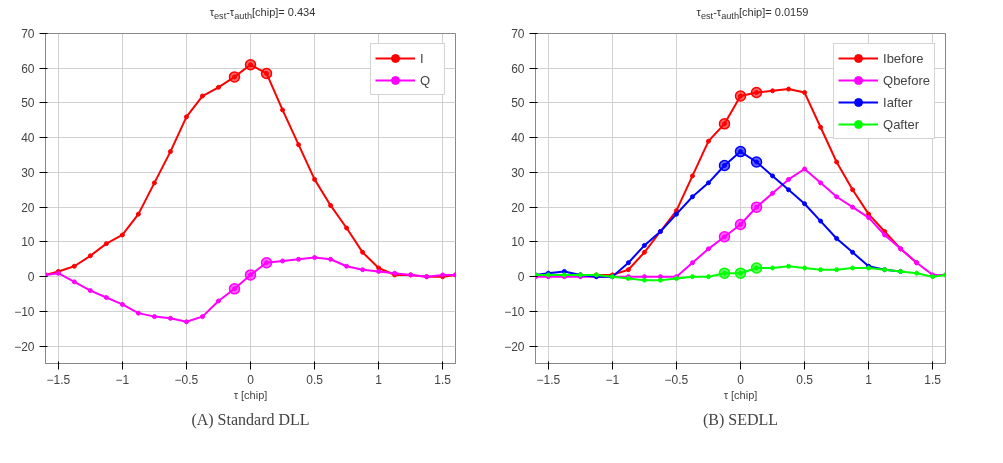 The height and width of the screenshot is (463, 1003). Describe the element at coordinates (514, 311) in the screenshot. I see `y-tick-label: −10` at that location.